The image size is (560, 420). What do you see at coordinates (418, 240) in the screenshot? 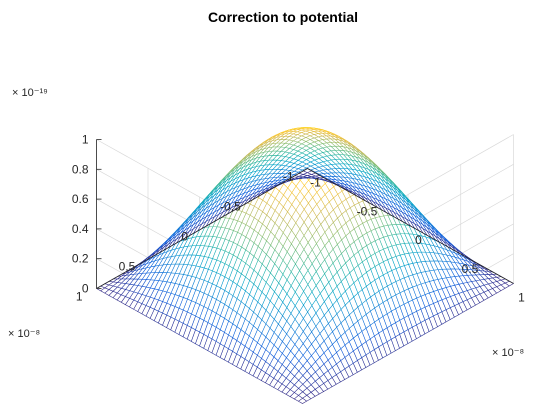
I see `x-tick-label: 0` at bounding box center [418, 240].